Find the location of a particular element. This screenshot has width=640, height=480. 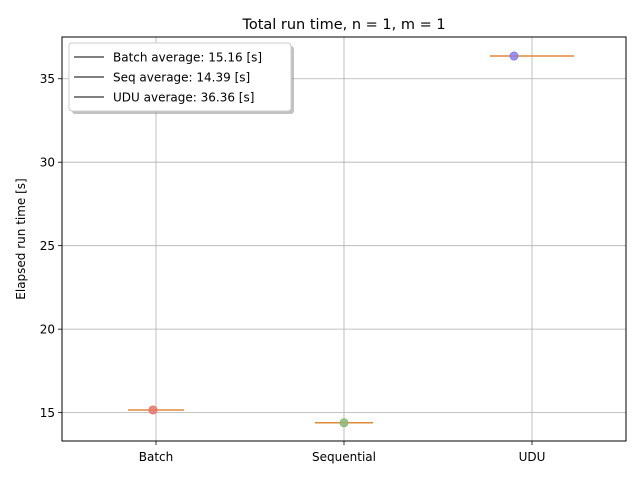

y-tick-label: 25 is located at coordinates (47, 246).